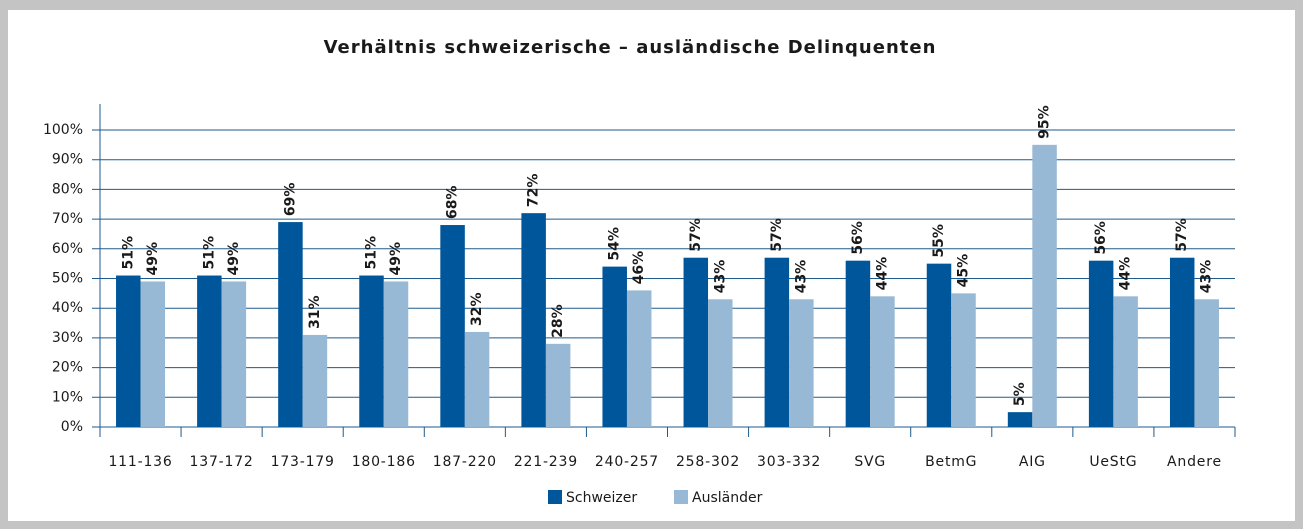  Describe the element at coordinates (951, 462) in the screenshot. I see `x-tick-label: BetmG` at that location.